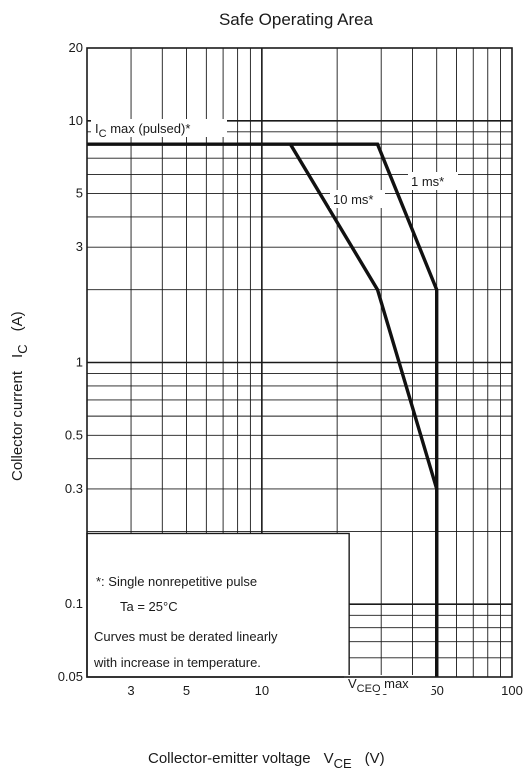  I want to click on vceo-max-text: max, so click(395, 683).